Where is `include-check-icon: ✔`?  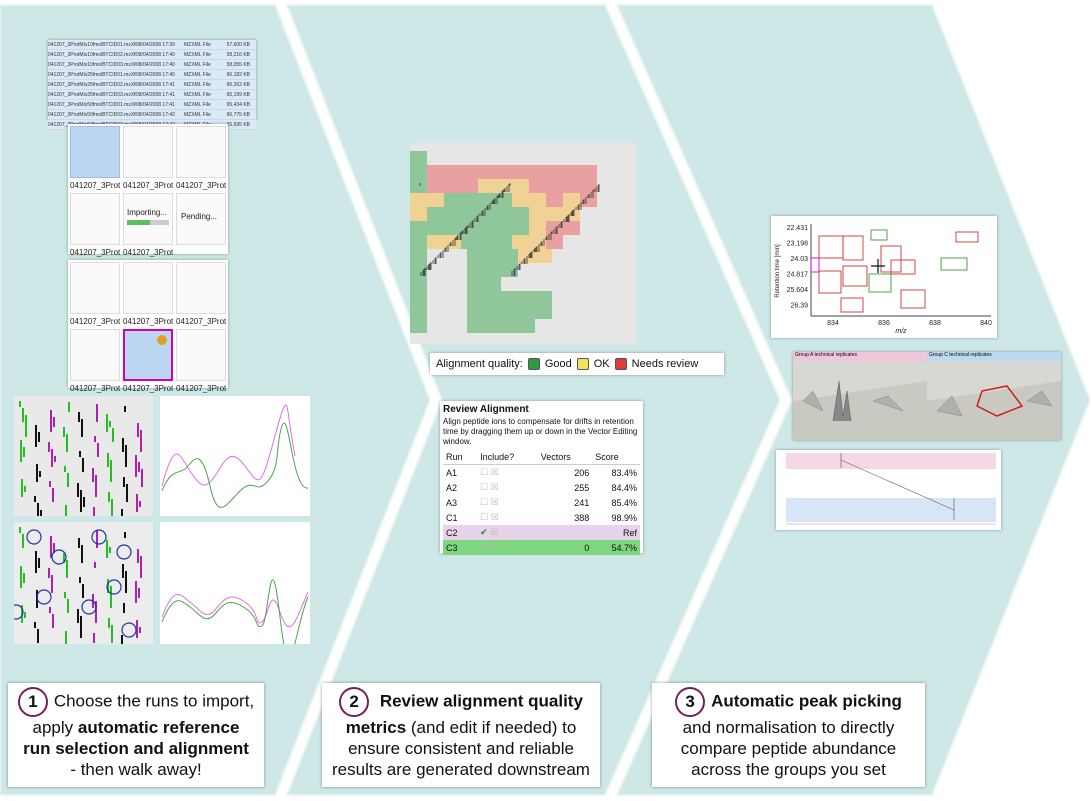
include-check-icon: ✔ is located at coordinates (484, 532).